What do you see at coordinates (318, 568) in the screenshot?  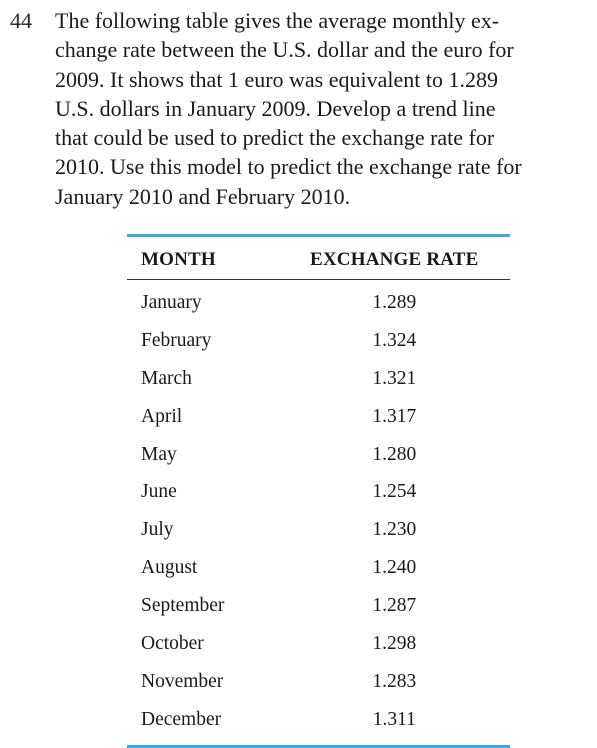 I see `table-row: August 1.240` at bounding box center [318, 568].